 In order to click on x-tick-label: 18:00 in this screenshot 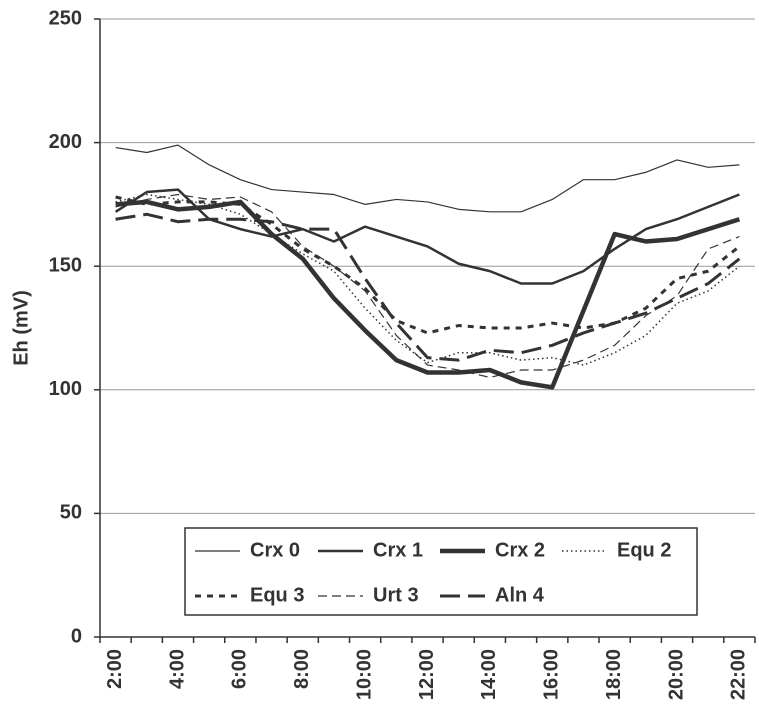, I will do `click(614, 674)`.